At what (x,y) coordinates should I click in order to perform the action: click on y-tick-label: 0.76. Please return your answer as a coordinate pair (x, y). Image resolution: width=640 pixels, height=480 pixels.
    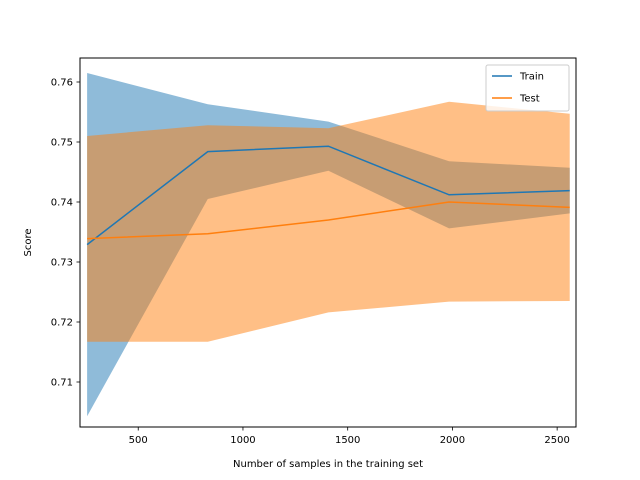
    Looking at the image, I should click on (62, 83).